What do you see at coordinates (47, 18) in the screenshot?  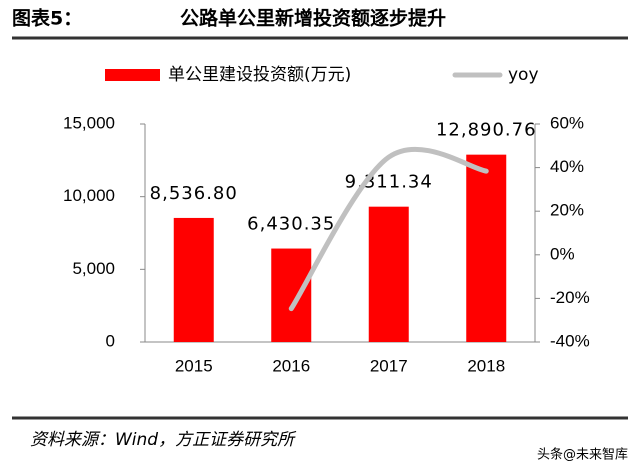 I see `figure-label: 图表5：` at bounding box center [47, 18].